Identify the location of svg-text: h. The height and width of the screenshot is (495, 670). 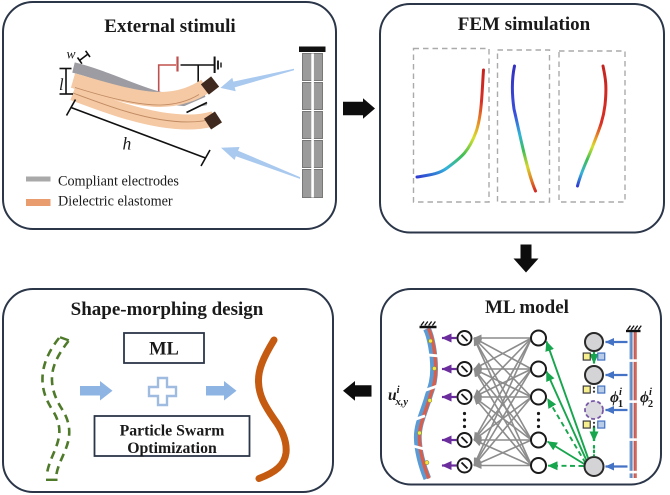
(127, 144).